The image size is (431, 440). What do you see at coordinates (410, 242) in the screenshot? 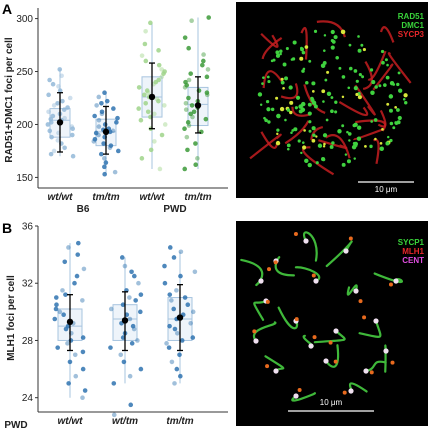
I see `legend-sycp1: SYCP1` at bounding box center [410, 242].